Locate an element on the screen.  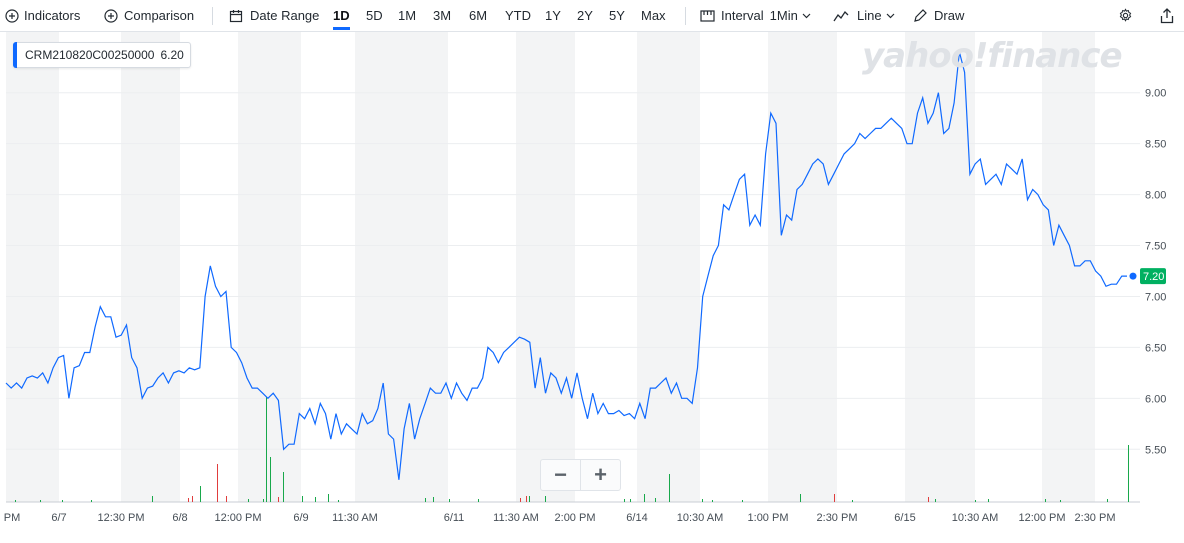
draw-button: Draw is located at coordinates (938, 15).